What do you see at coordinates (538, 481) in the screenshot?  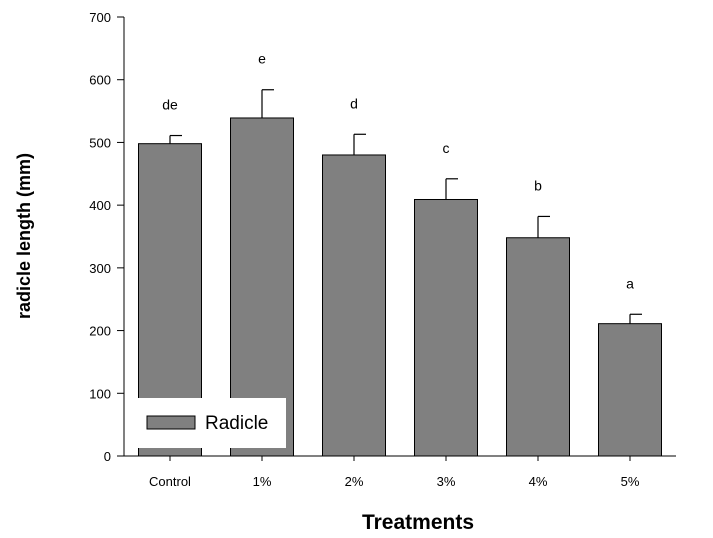 I see `x-tick-label-4: 4%` at bounding box center [538, 481].